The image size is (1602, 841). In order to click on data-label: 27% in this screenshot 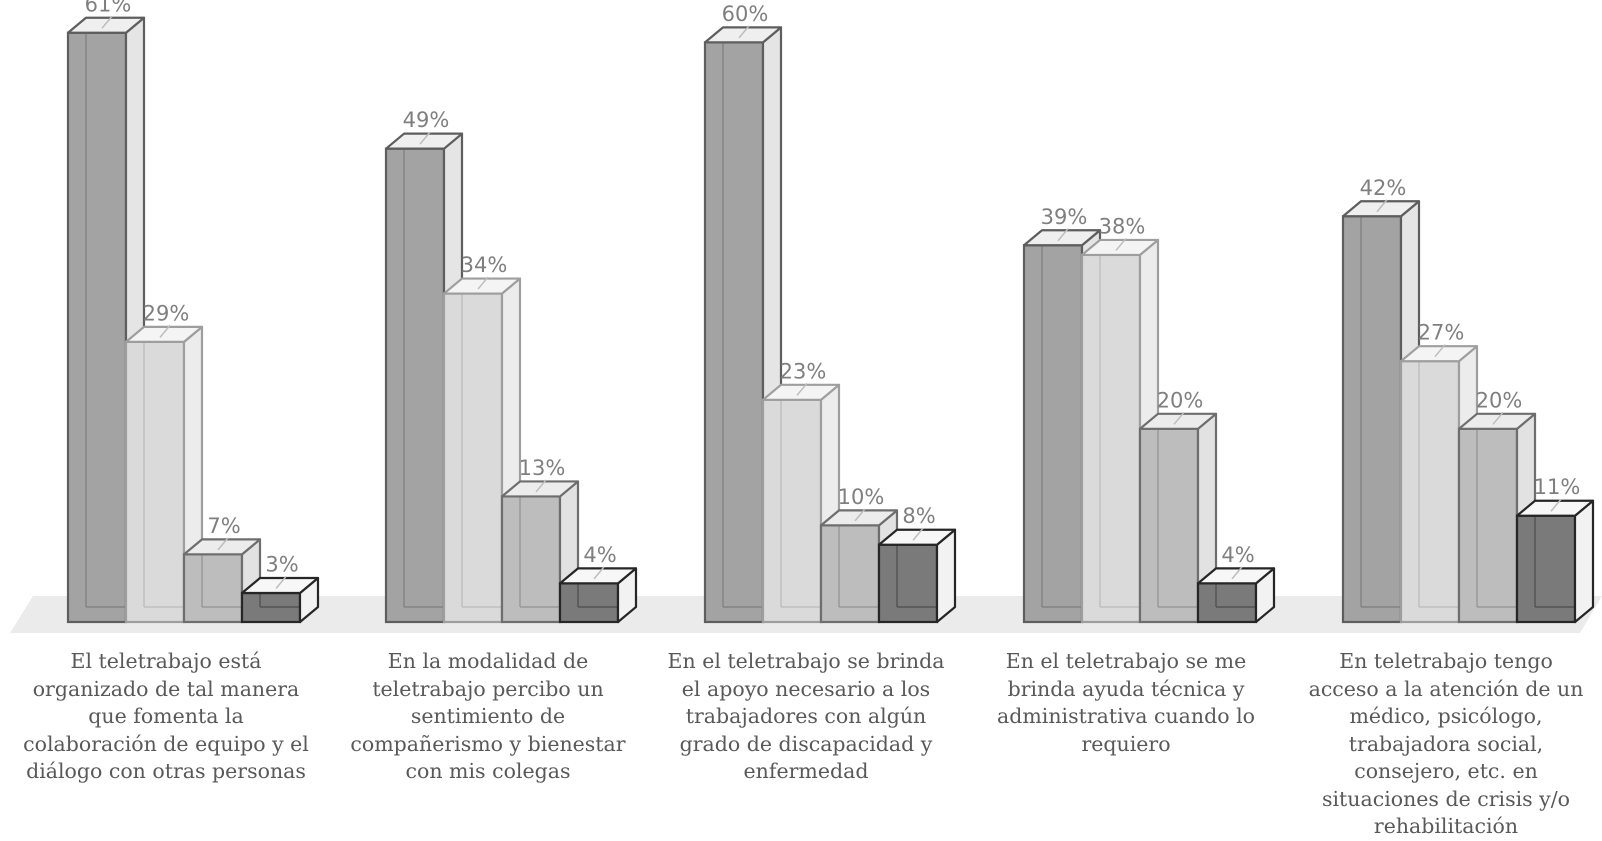, I will do `click(1441, 333)`.